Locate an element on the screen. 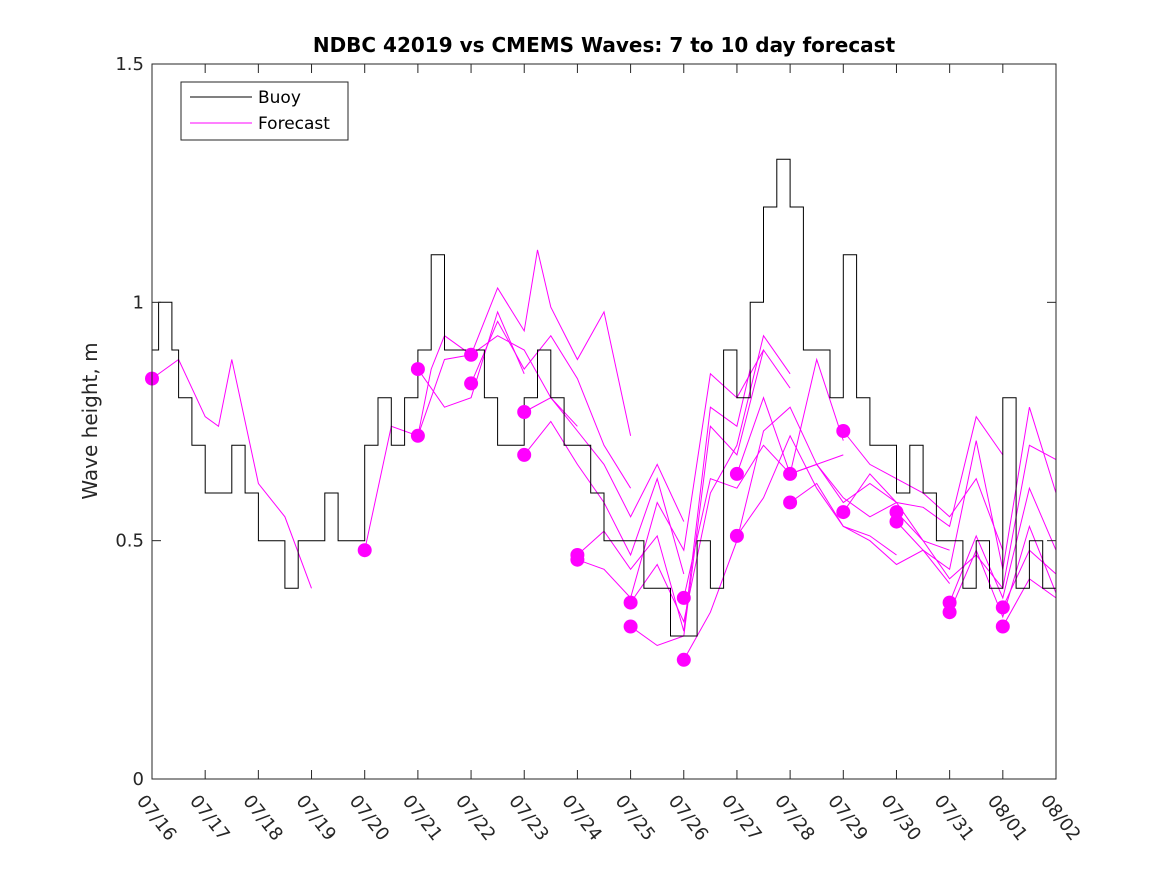  y-tick-label: 0 is located at coordinates (138, 779).